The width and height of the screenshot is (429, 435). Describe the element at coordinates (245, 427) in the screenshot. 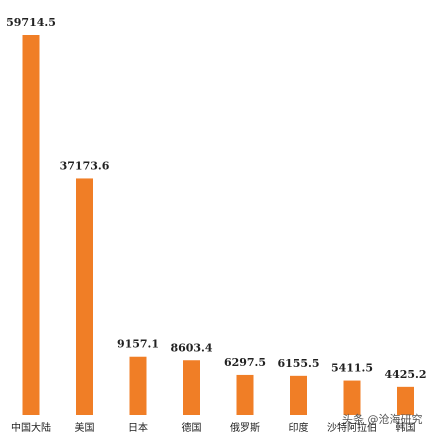

I see `x-tick-label: 俄罗斯` at that location.